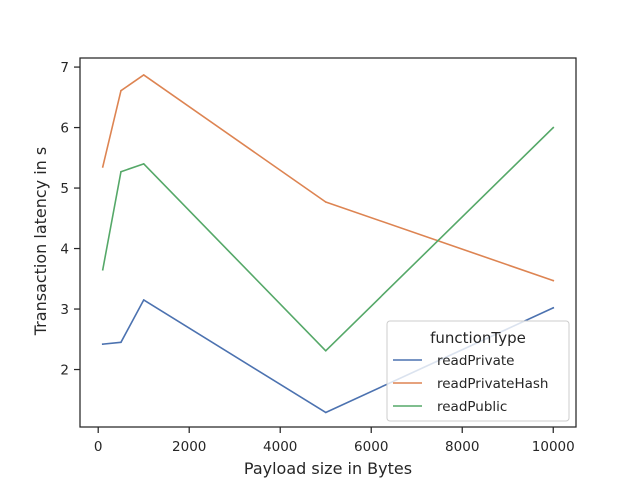 This screenshot has width=640, height=484. I want to click on x-tick-label-5: 10000, so click(553, 447).